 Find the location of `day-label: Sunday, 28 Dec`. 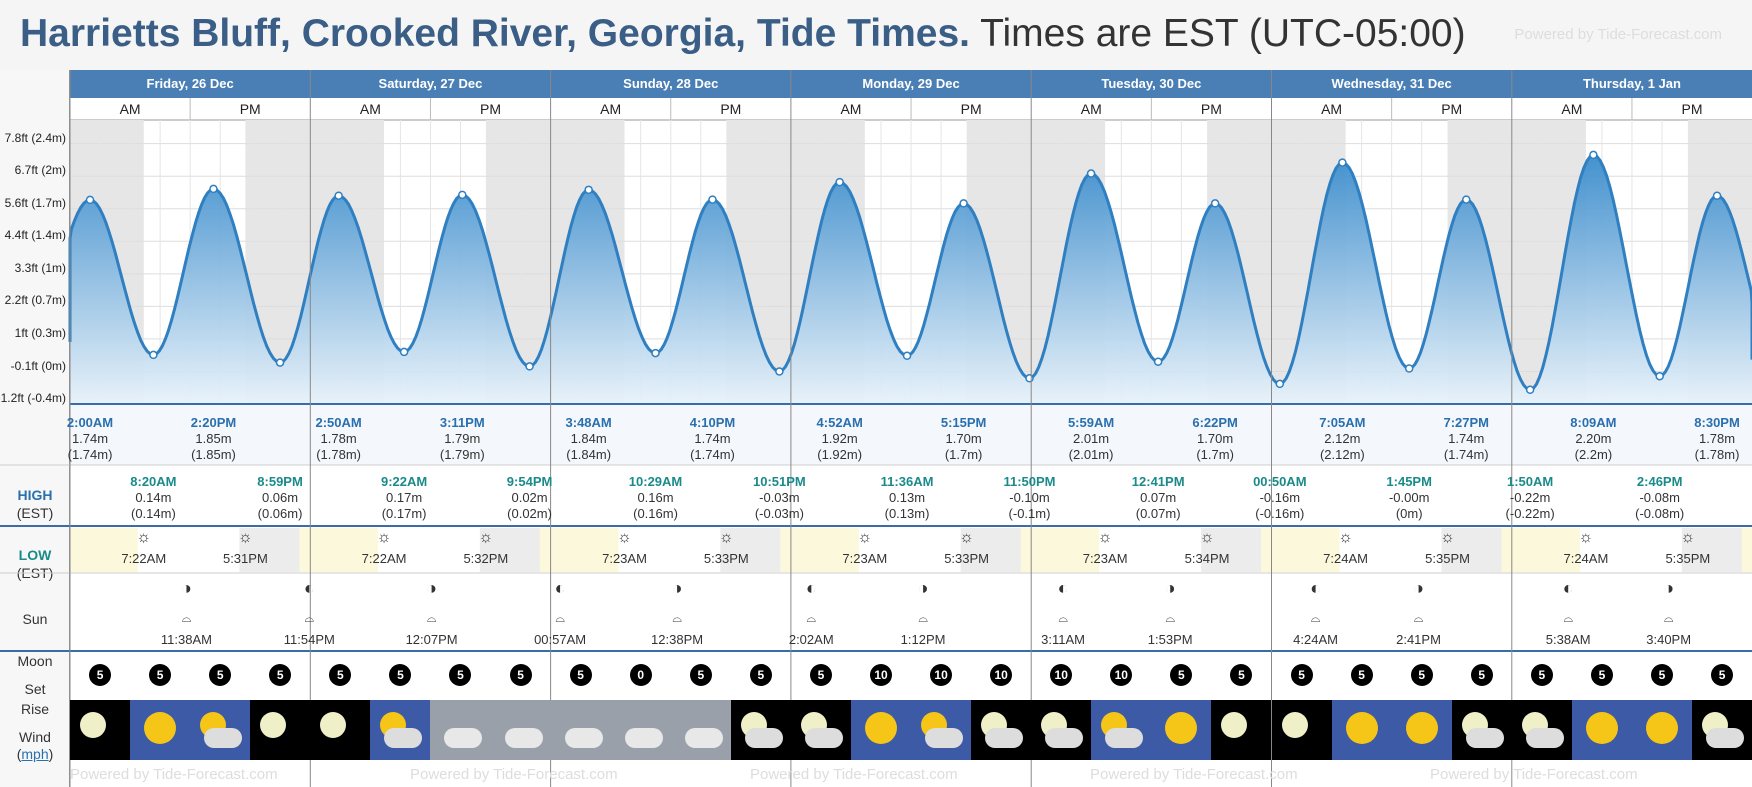

day-label: Sunday, 28 Dec is located at coordinates (671, 83).